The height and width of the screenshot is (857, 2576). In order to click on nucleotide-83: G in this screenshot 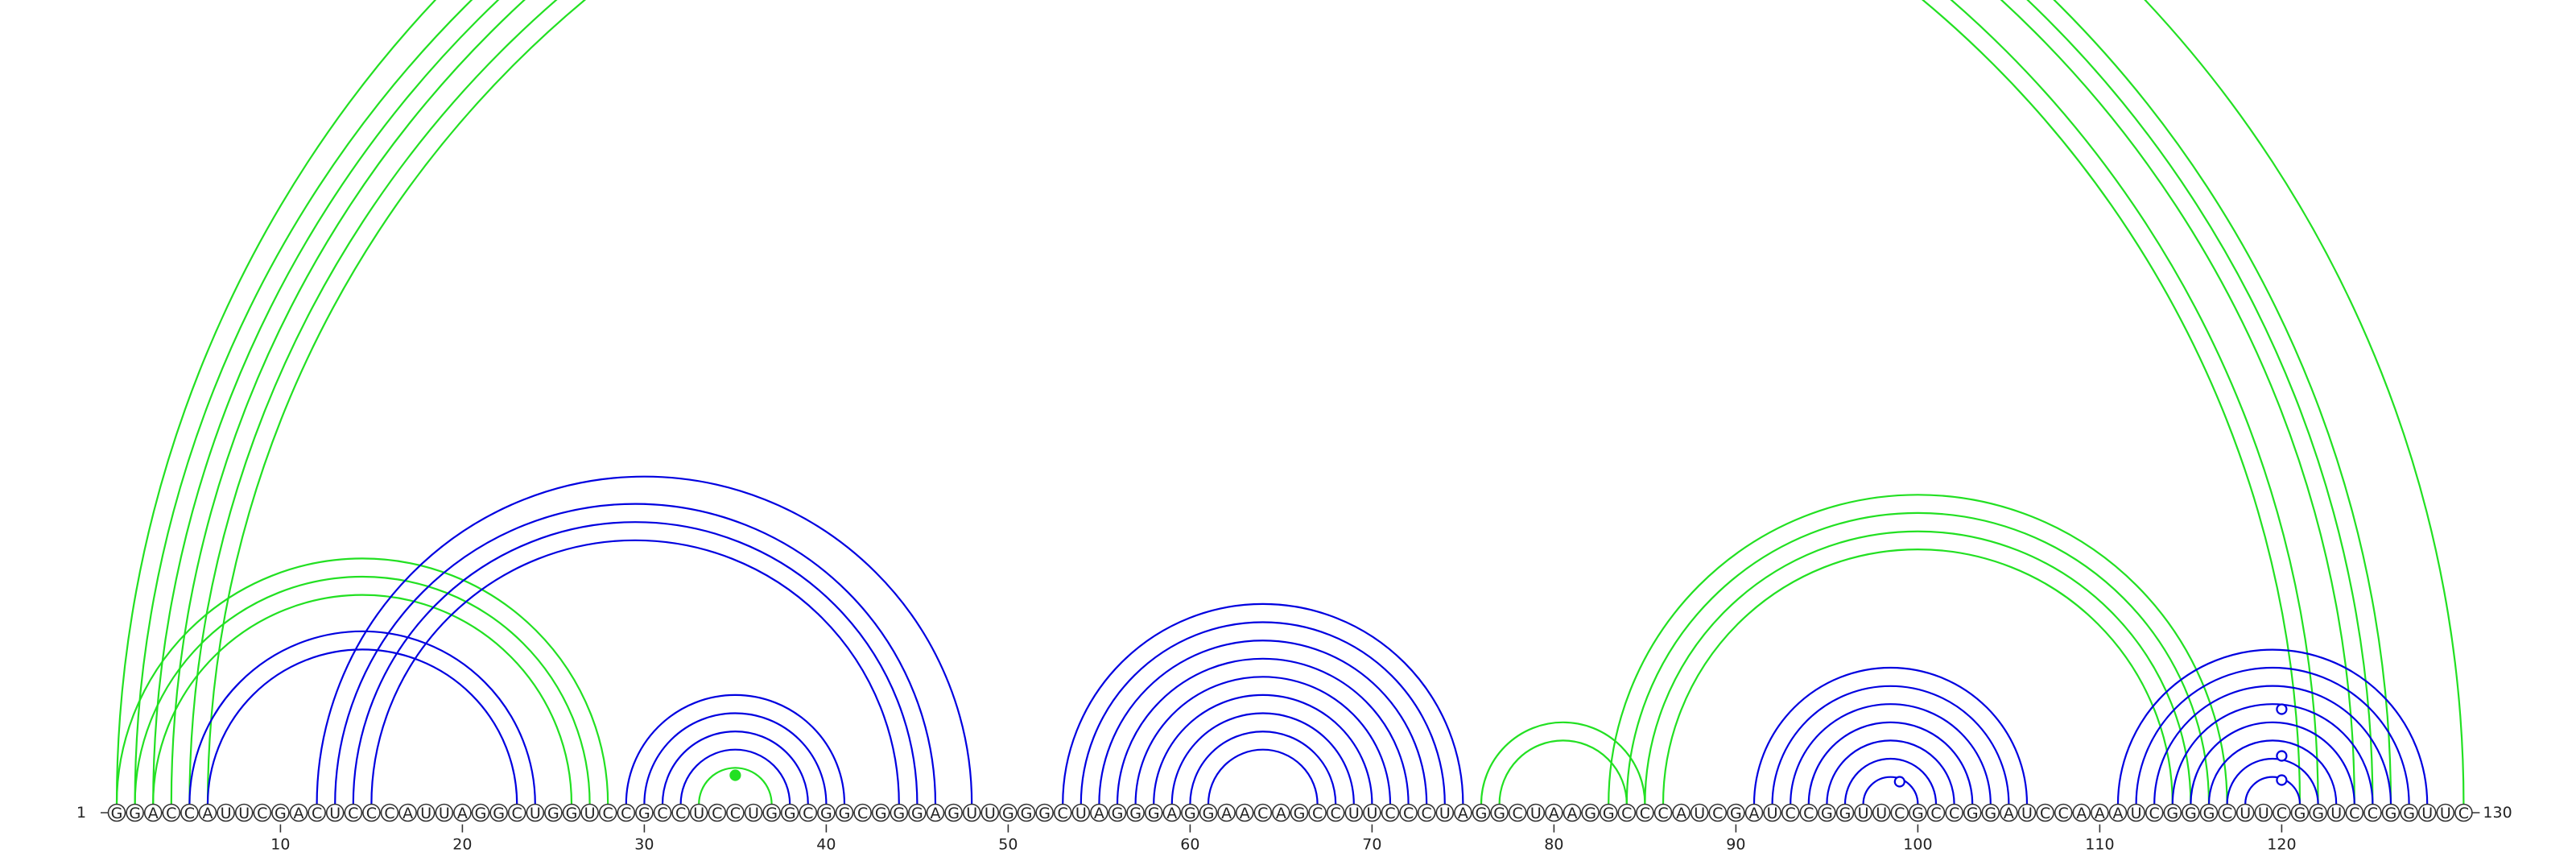, I will do `click(1608, 812)`.